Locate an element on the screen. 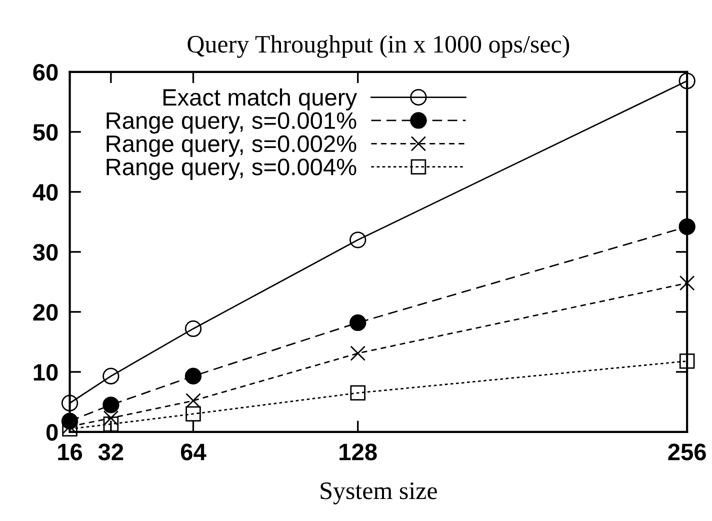  y-tick-label: 0 is located at coordinates (52, 432).